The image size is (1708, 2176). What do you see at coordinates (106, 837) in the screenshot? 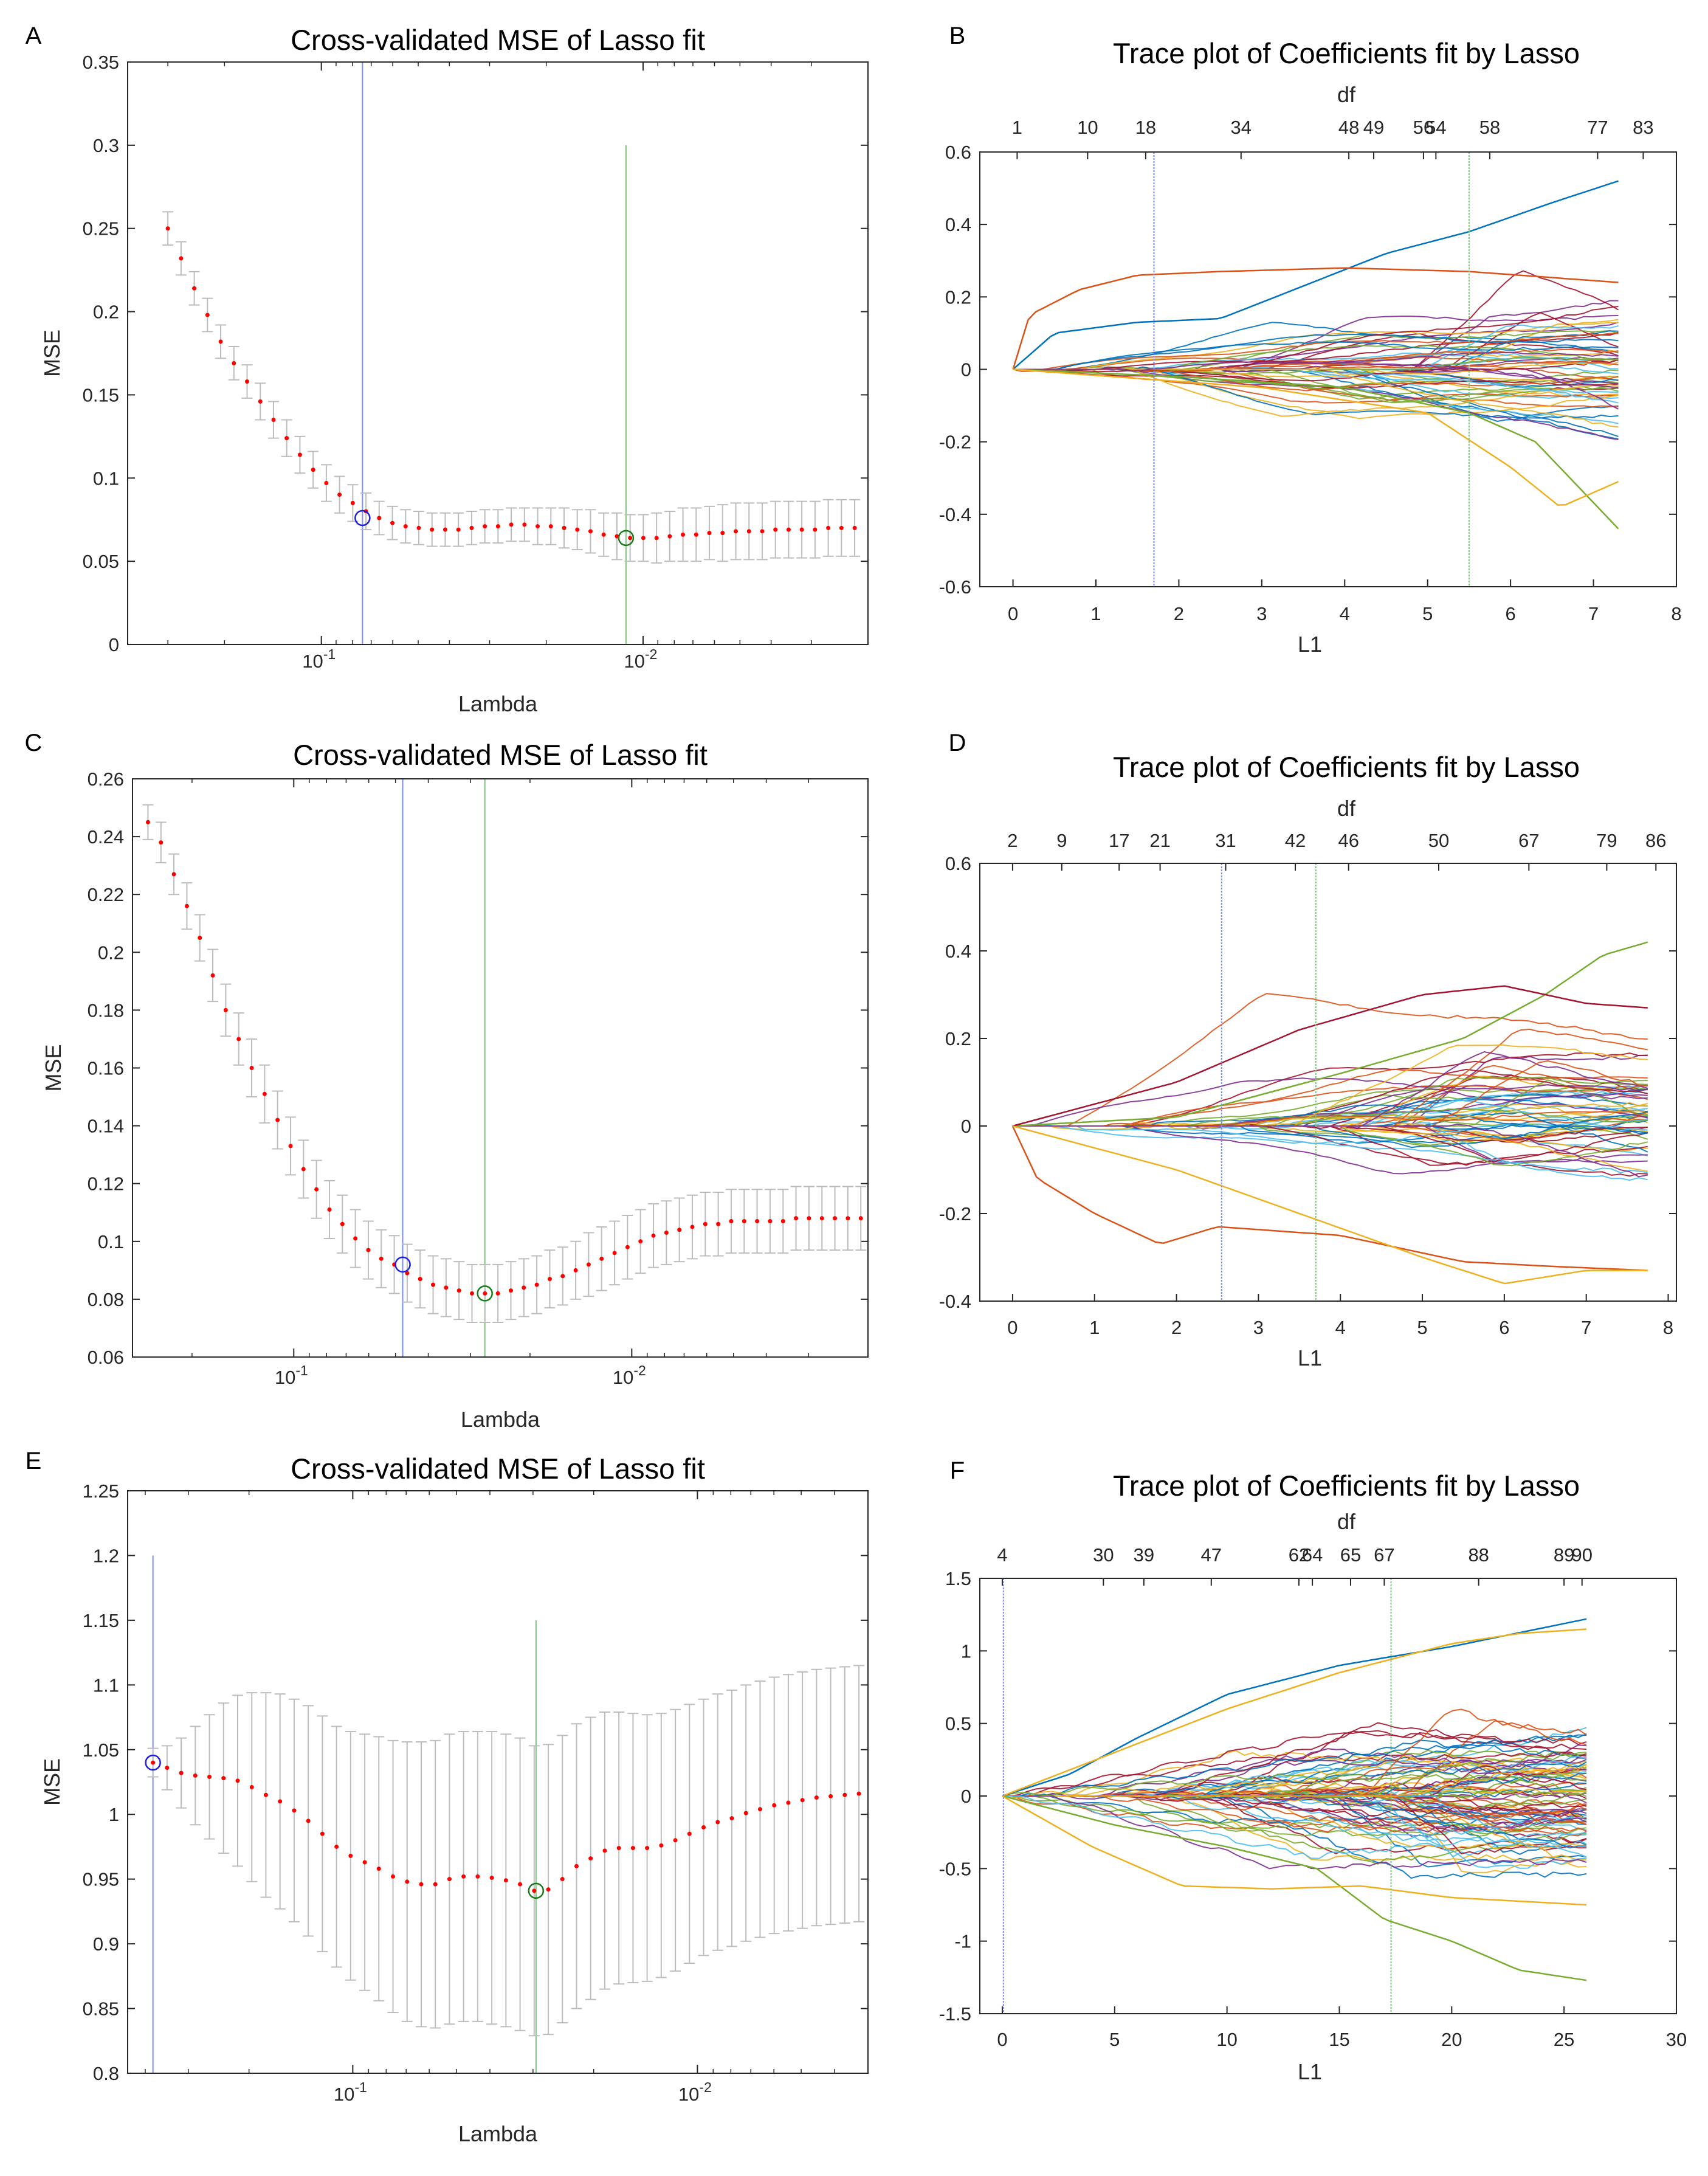
I see `y-tick-label: 0.24` at bounding box center [106, 837].